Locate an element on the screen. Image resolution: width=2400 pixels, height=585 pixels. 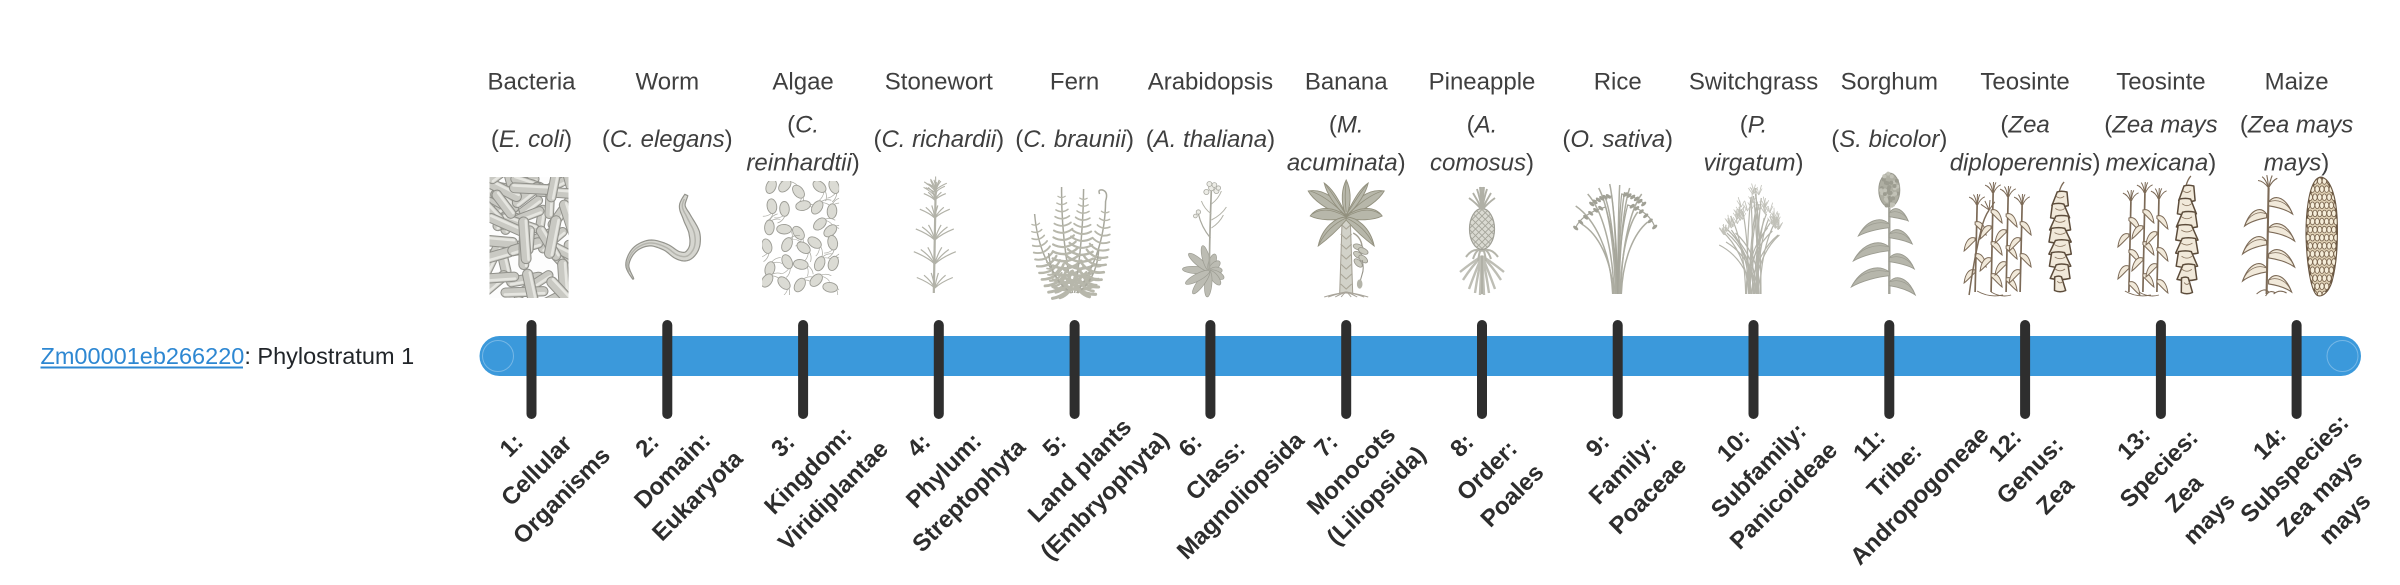
svg-text: Maize is located at coordinates (2297, 82).